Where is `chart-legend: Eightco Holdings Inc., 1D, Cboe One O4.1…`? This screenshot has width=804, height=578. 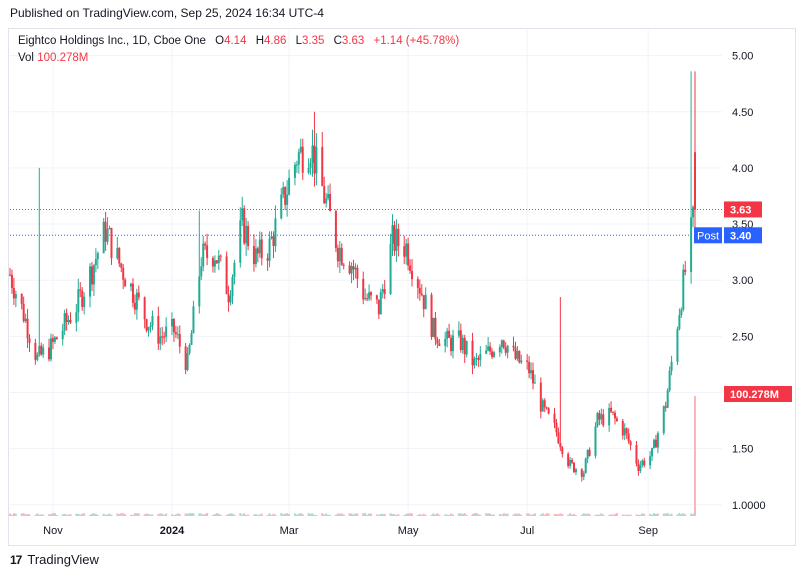 chart-legend: Eightco Holdings Inc., 1D, Cboe One O4.1… is located at coordinates (238, 41).